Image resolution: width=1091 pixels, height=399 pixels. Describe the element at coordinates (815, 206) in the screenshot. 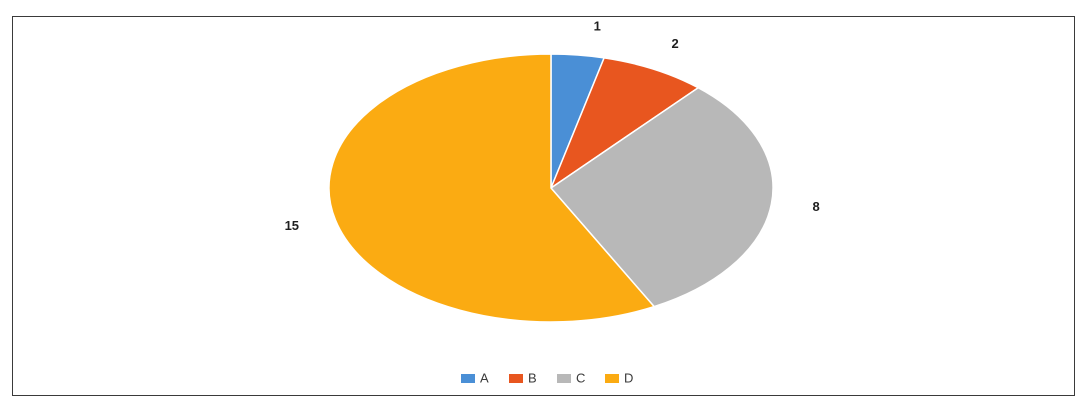

I see `data-label-c: 8` at that location.